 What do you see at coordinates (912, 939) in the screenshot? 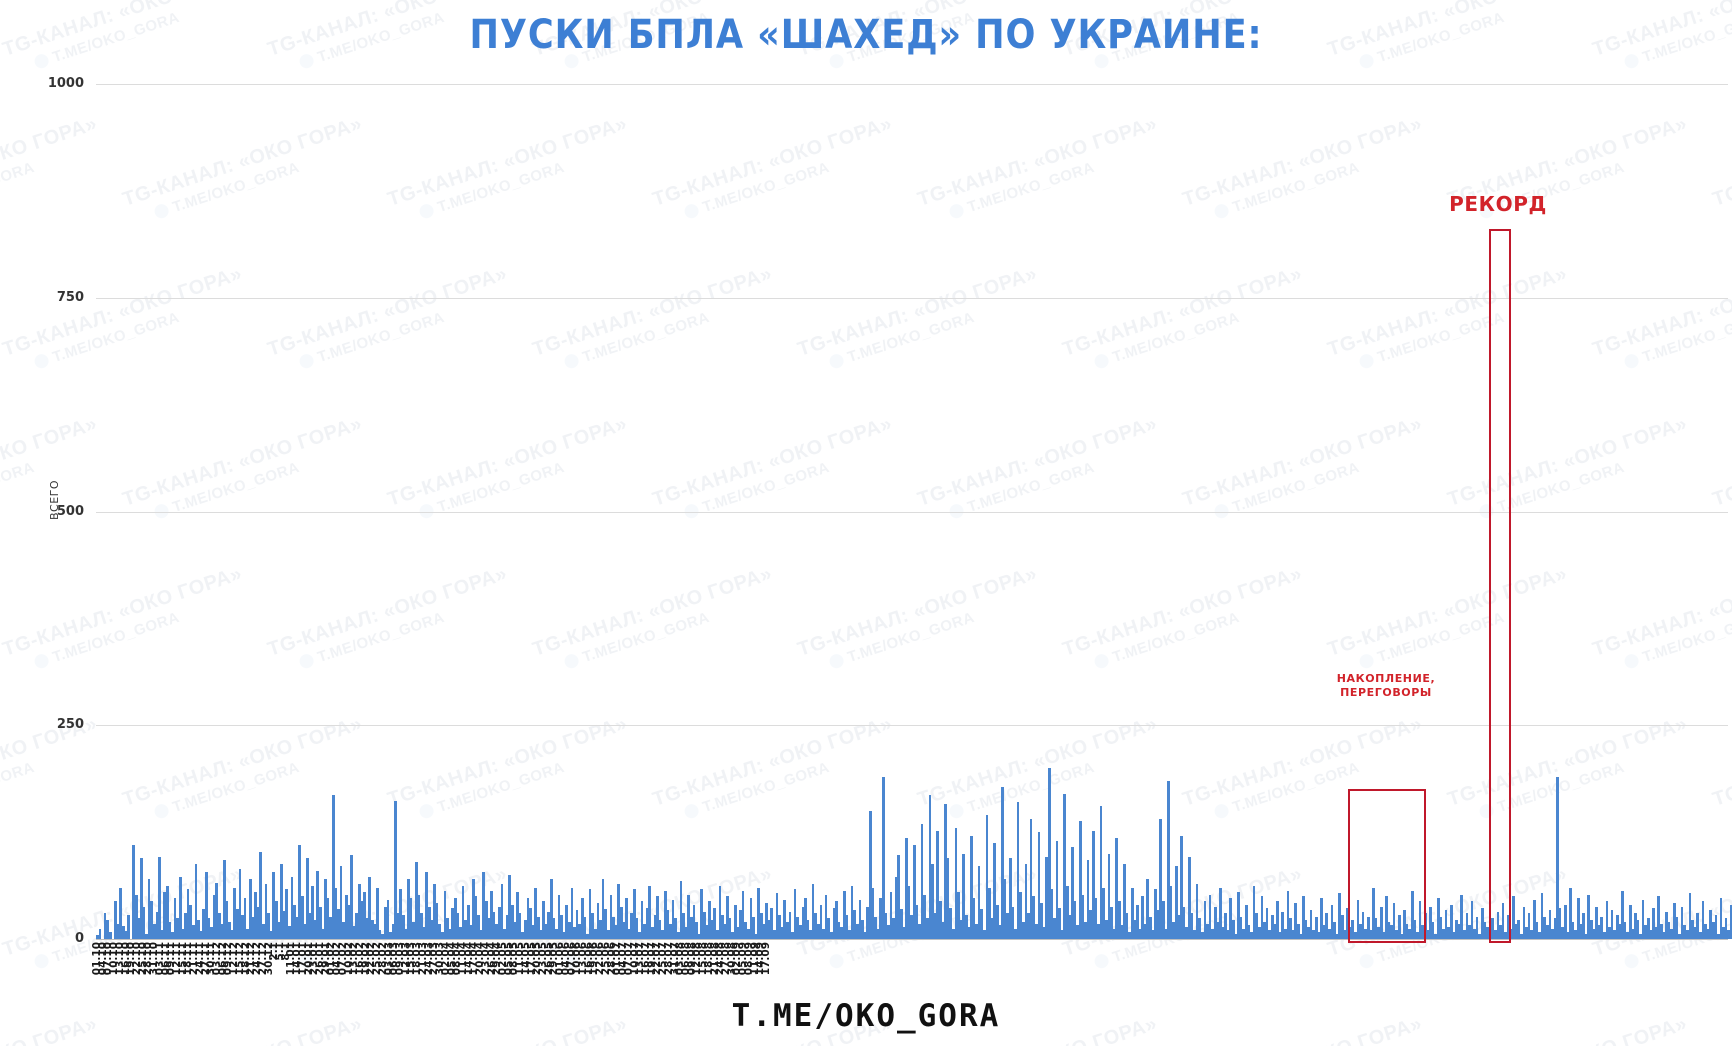
I see `gridline` at bounding box center [912, 939].